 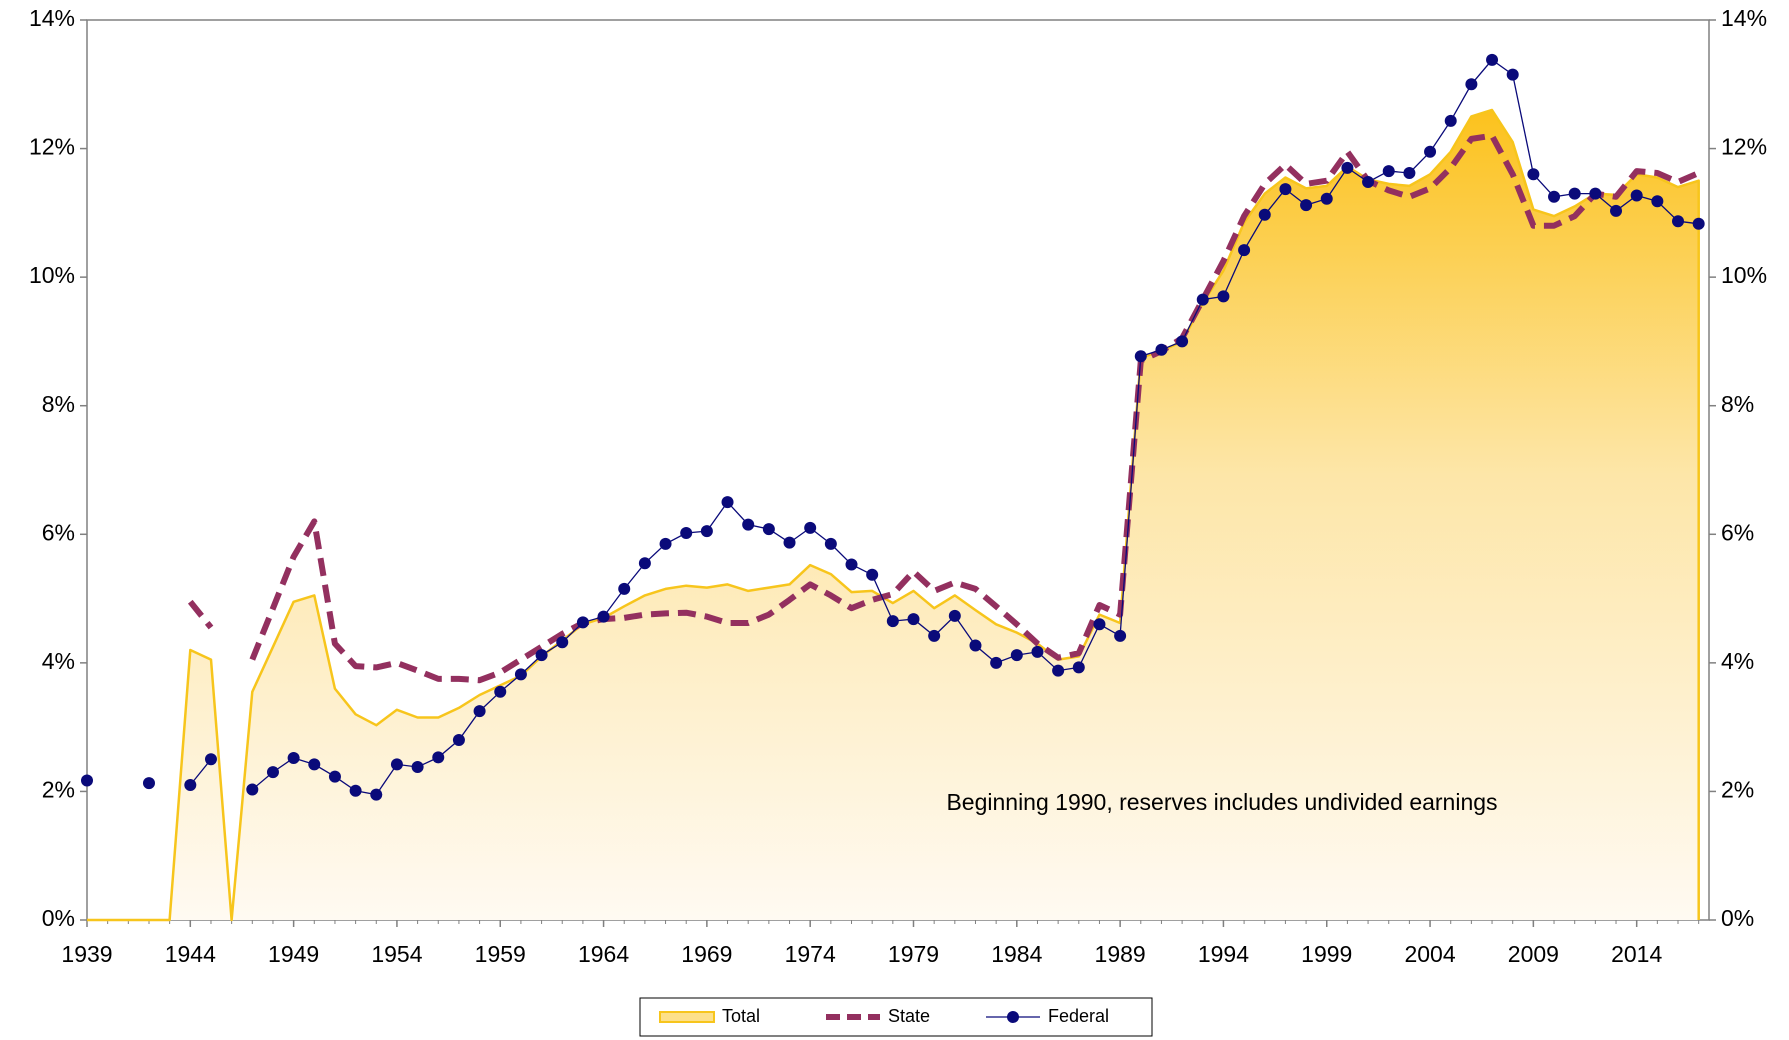 What do you see at coordinates (1737, 661) in the screenshot?
I see `y2-tick-label: 4%` at bounding box center [1737, 661].